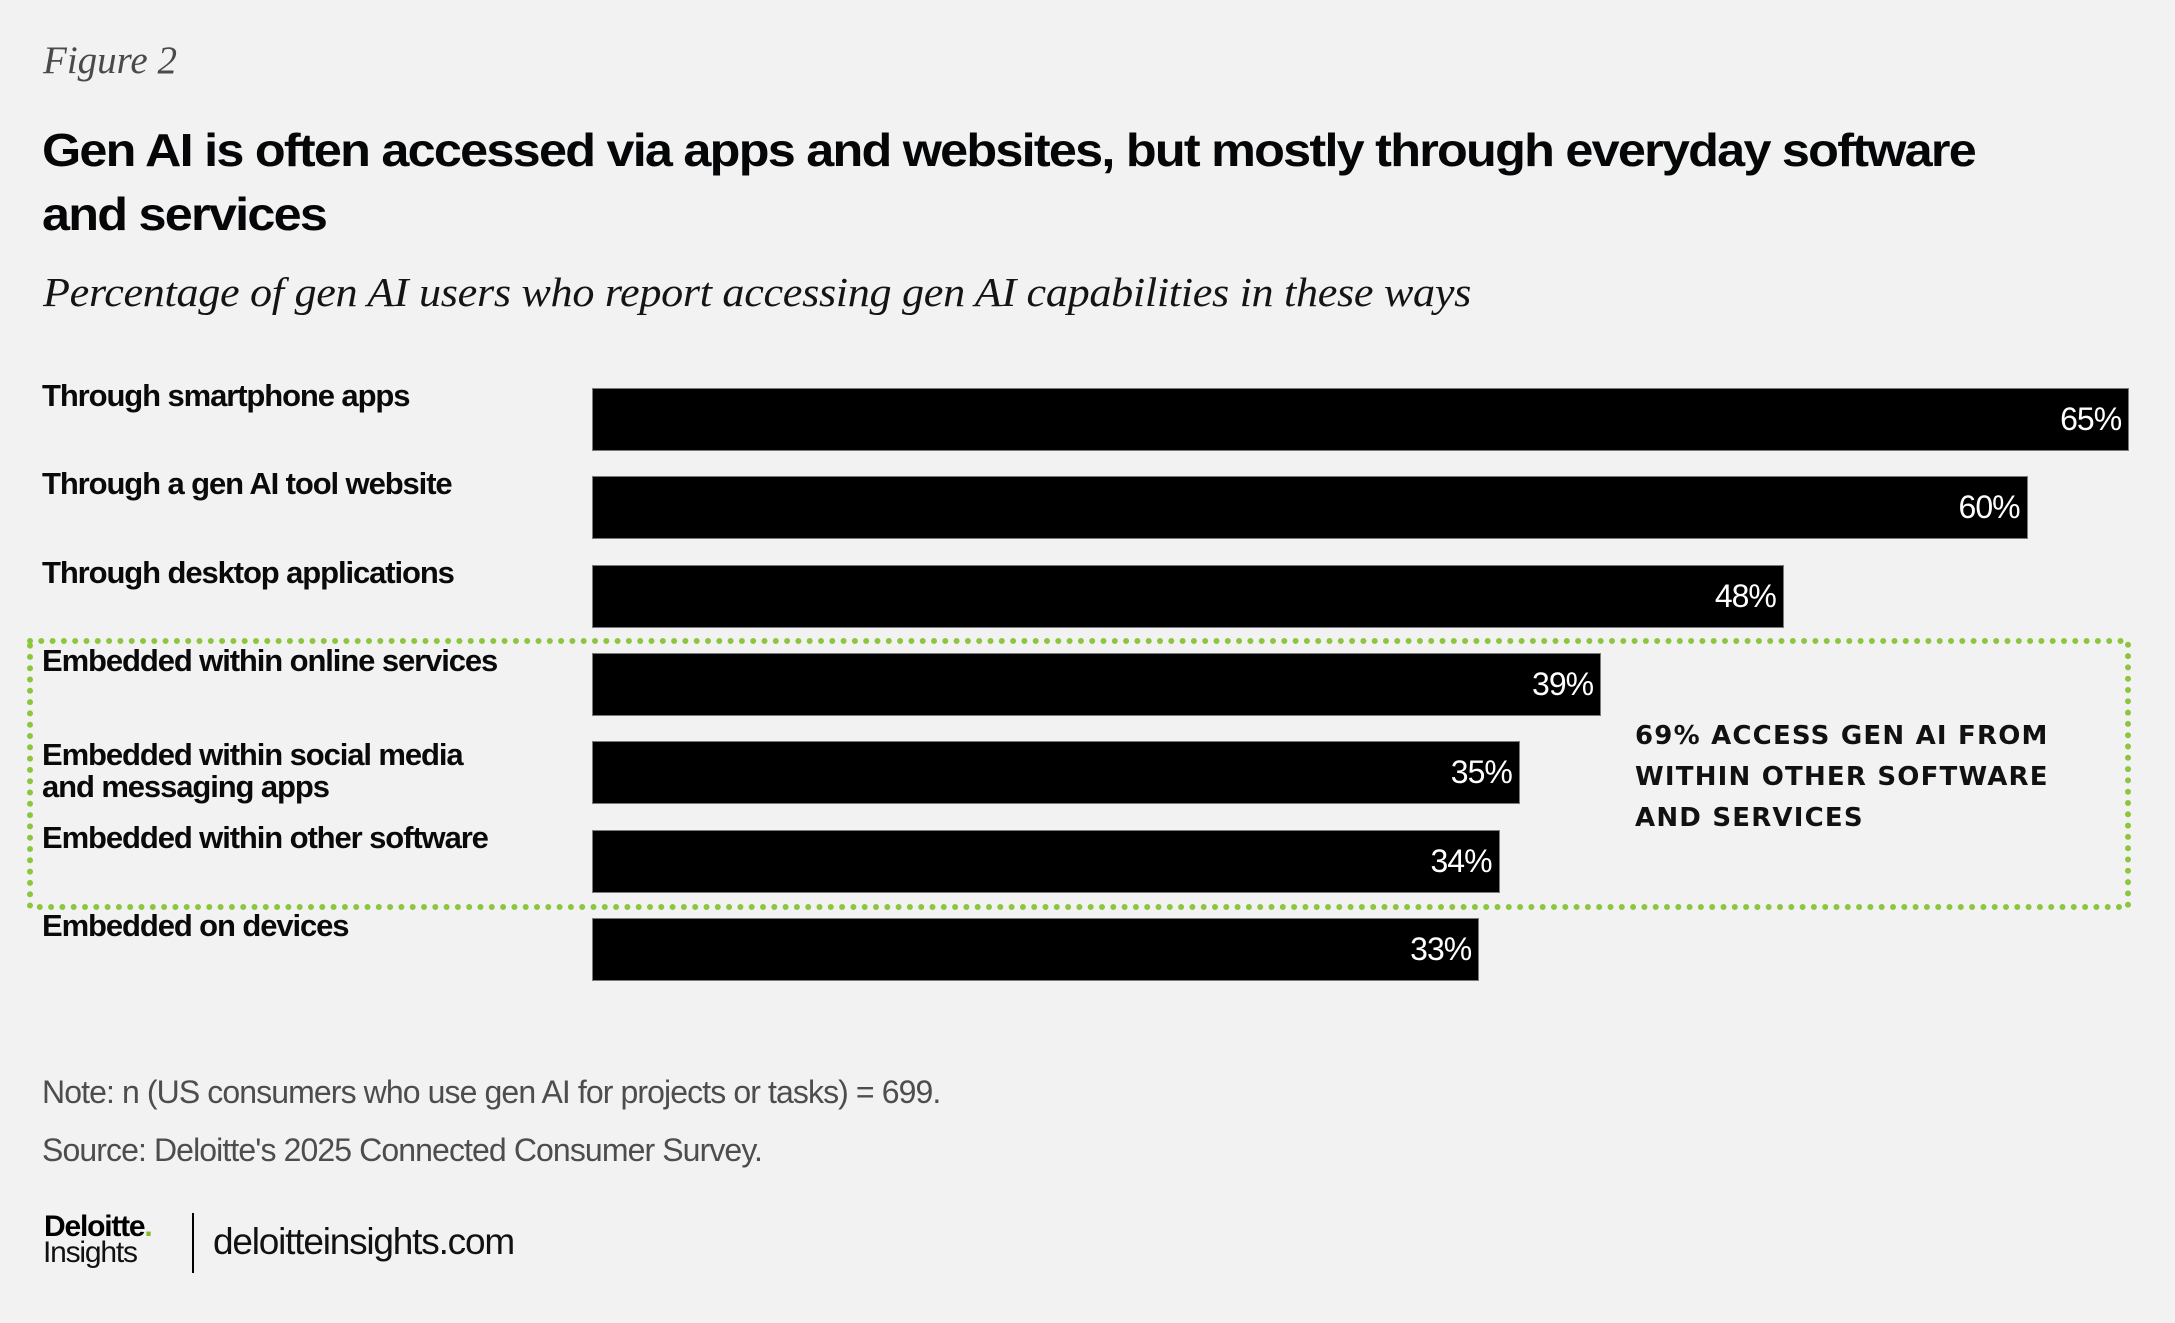 This screenshot has width=2175, height=1323. Describe the element at coordinates (95, 1226) in the screenshot. I see `logo-brand-text: Deloitte` at that location.